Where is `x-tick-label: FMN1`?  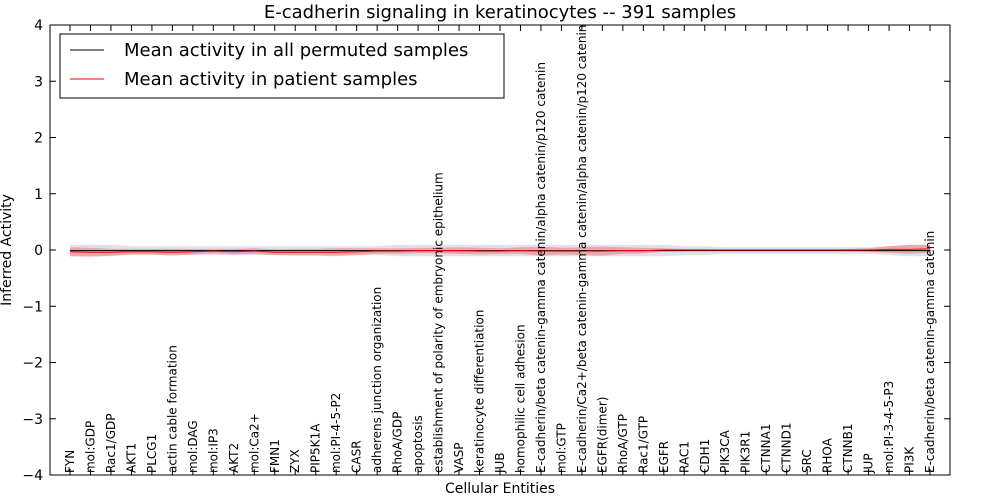
x-tick-label: FMN1 is located at coordinates (275, 456).